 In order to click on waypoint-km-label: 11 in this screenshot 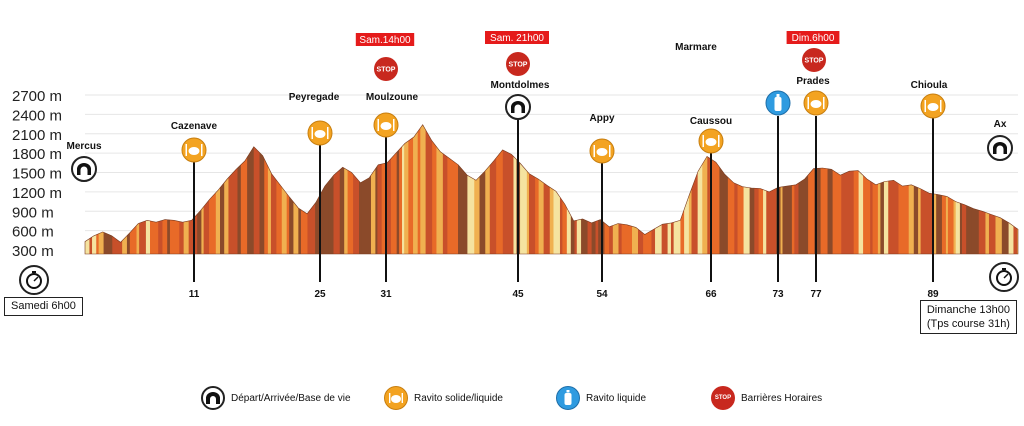, I will do `click(194, 294)`.